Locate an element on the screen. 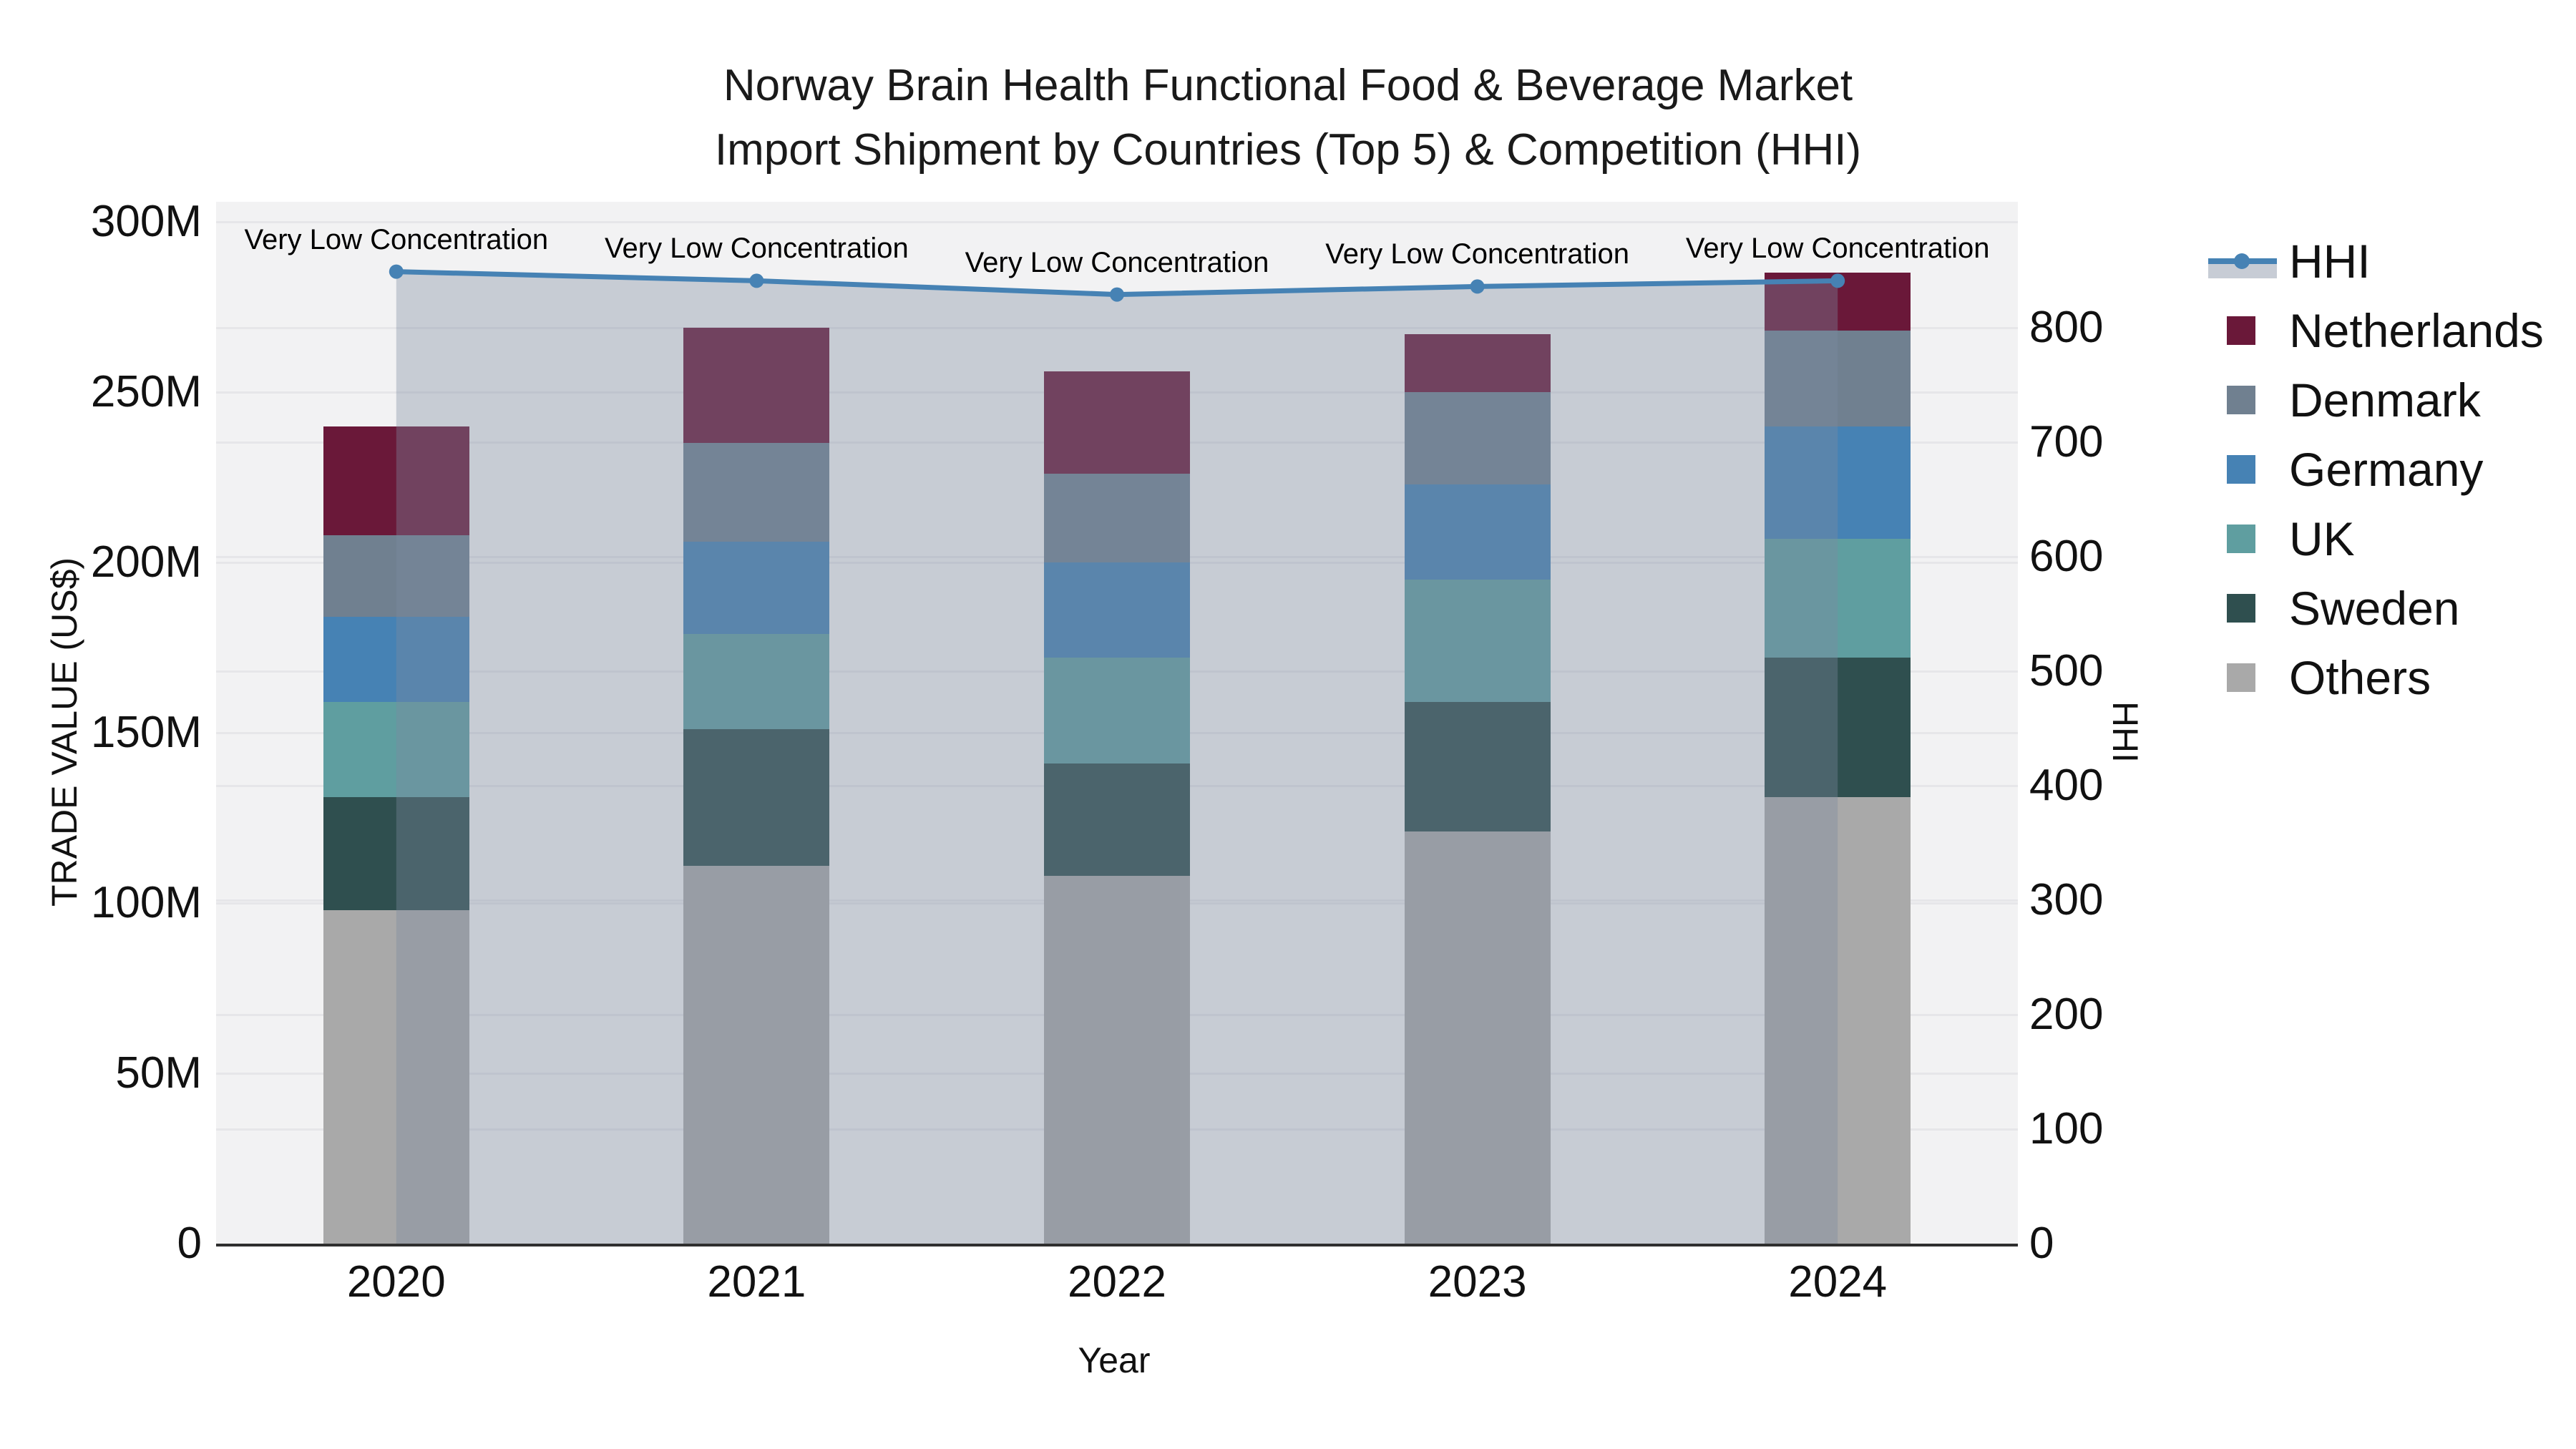 This screenshot has height=1449, width=2576. legend-item-netherlands: Netherlands is located at coordinates (2376, 331).